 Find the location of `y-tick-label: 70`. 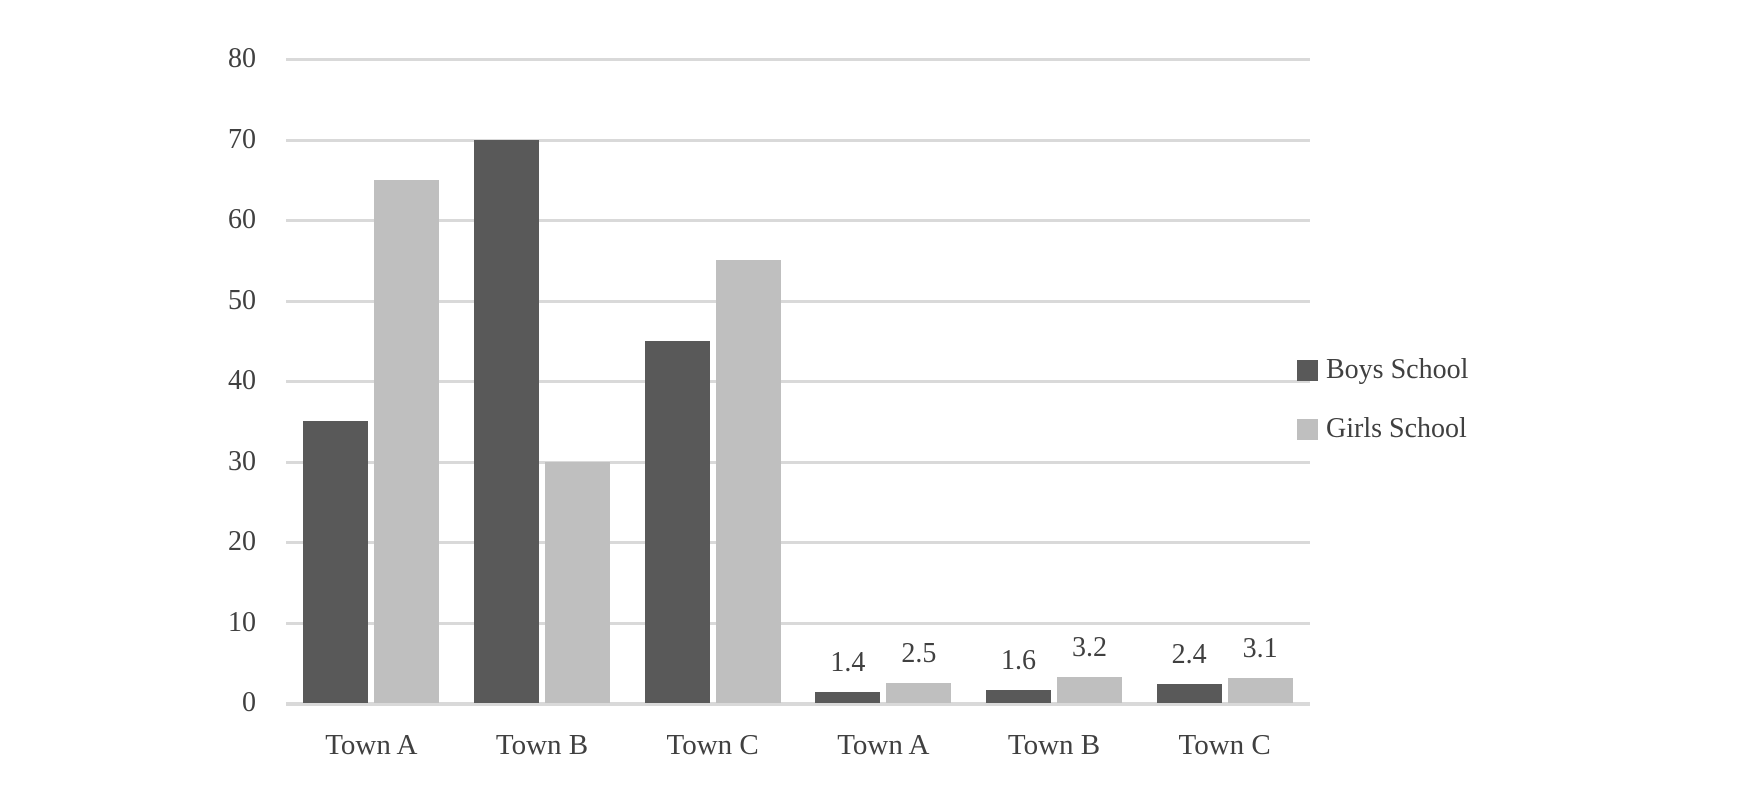

y-tick-label: 70 is located at coordinates (242, 139).